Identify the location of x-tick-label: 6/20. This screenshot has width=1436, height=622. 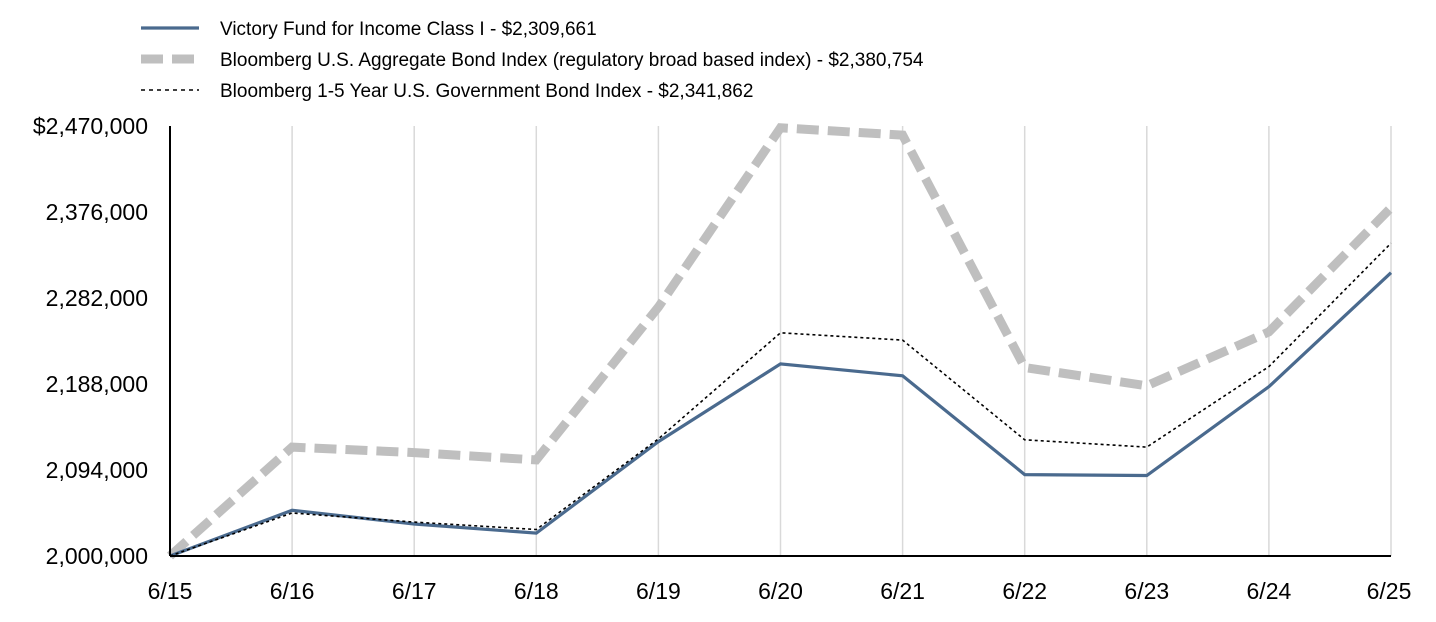
(780, 591).